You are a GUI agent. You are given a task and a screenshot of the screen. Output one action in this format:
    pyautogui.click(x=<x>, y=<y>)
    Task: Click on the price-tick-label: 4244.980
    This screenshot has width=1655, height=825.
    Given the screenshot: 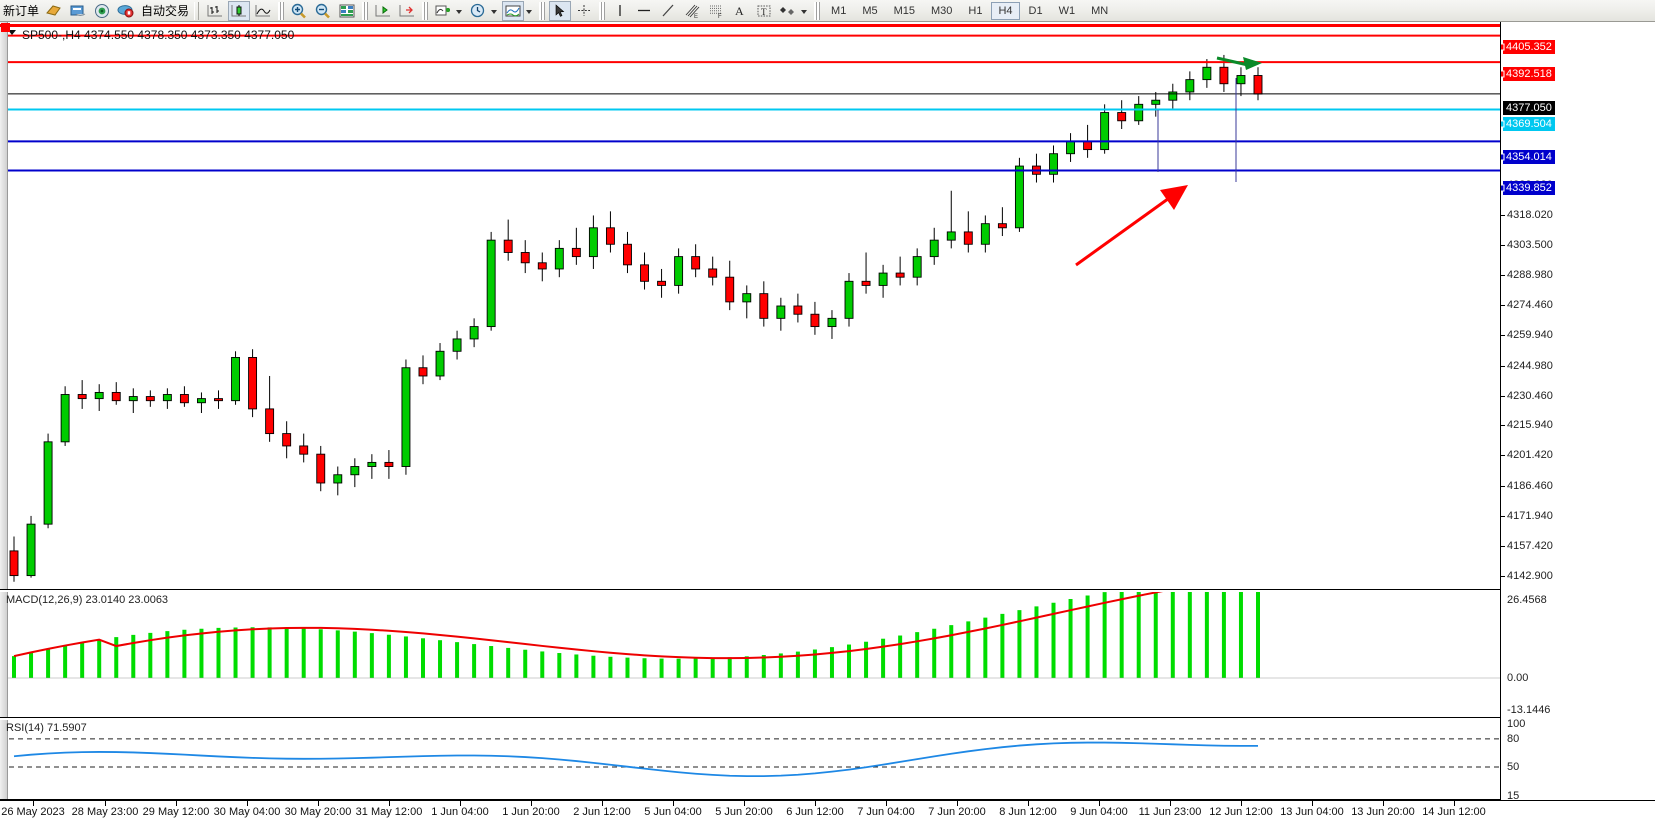 What is the action you would take?
    pyautogui.click(x=1530, y=365)
    